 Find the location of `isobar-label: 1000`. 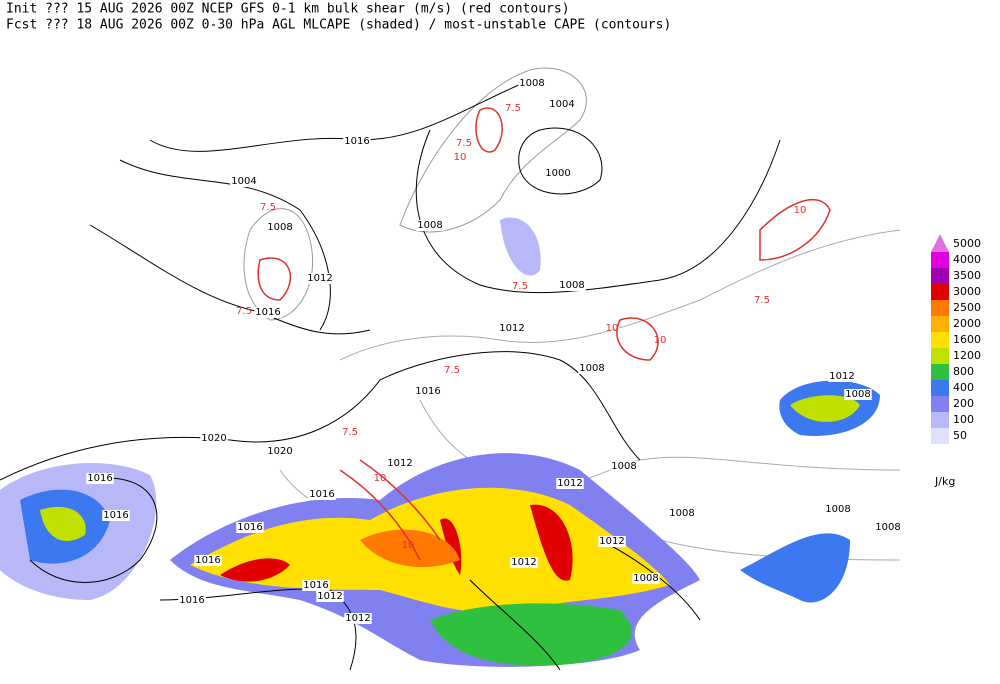

isobar-label: 1000 is located at coordinates (557, 173).